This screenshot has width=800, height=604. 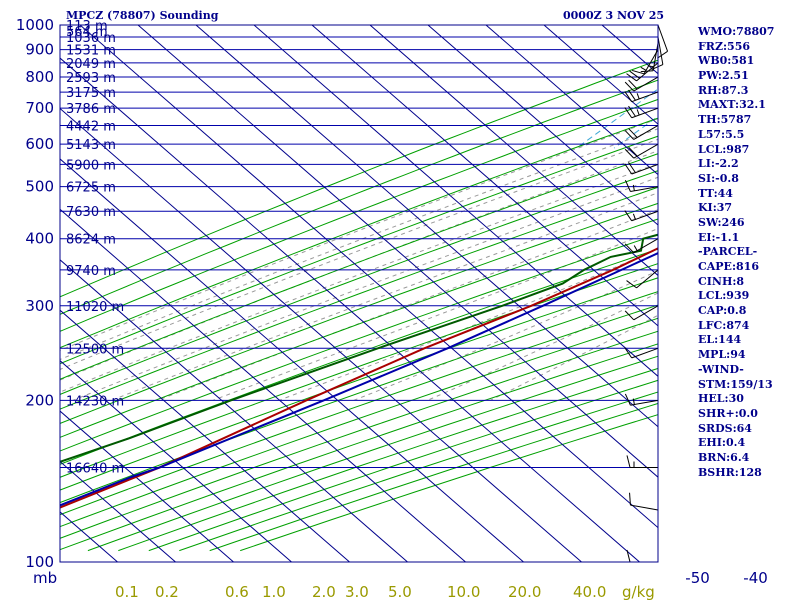 I want to click on chart-title: MPCZ (78807) Sounding, so click(x=142, y=15).